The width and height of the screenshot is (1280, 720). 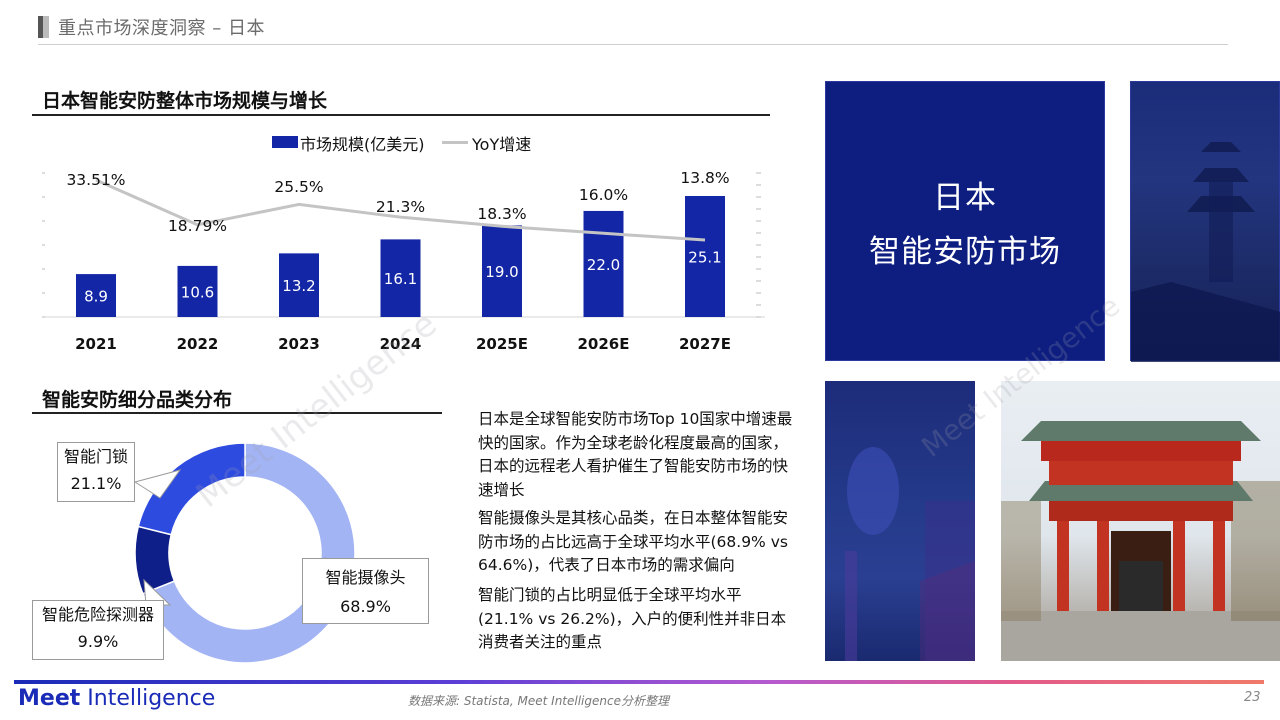 I want to click on footer-gradient-bar, so click(x=639, y=682).